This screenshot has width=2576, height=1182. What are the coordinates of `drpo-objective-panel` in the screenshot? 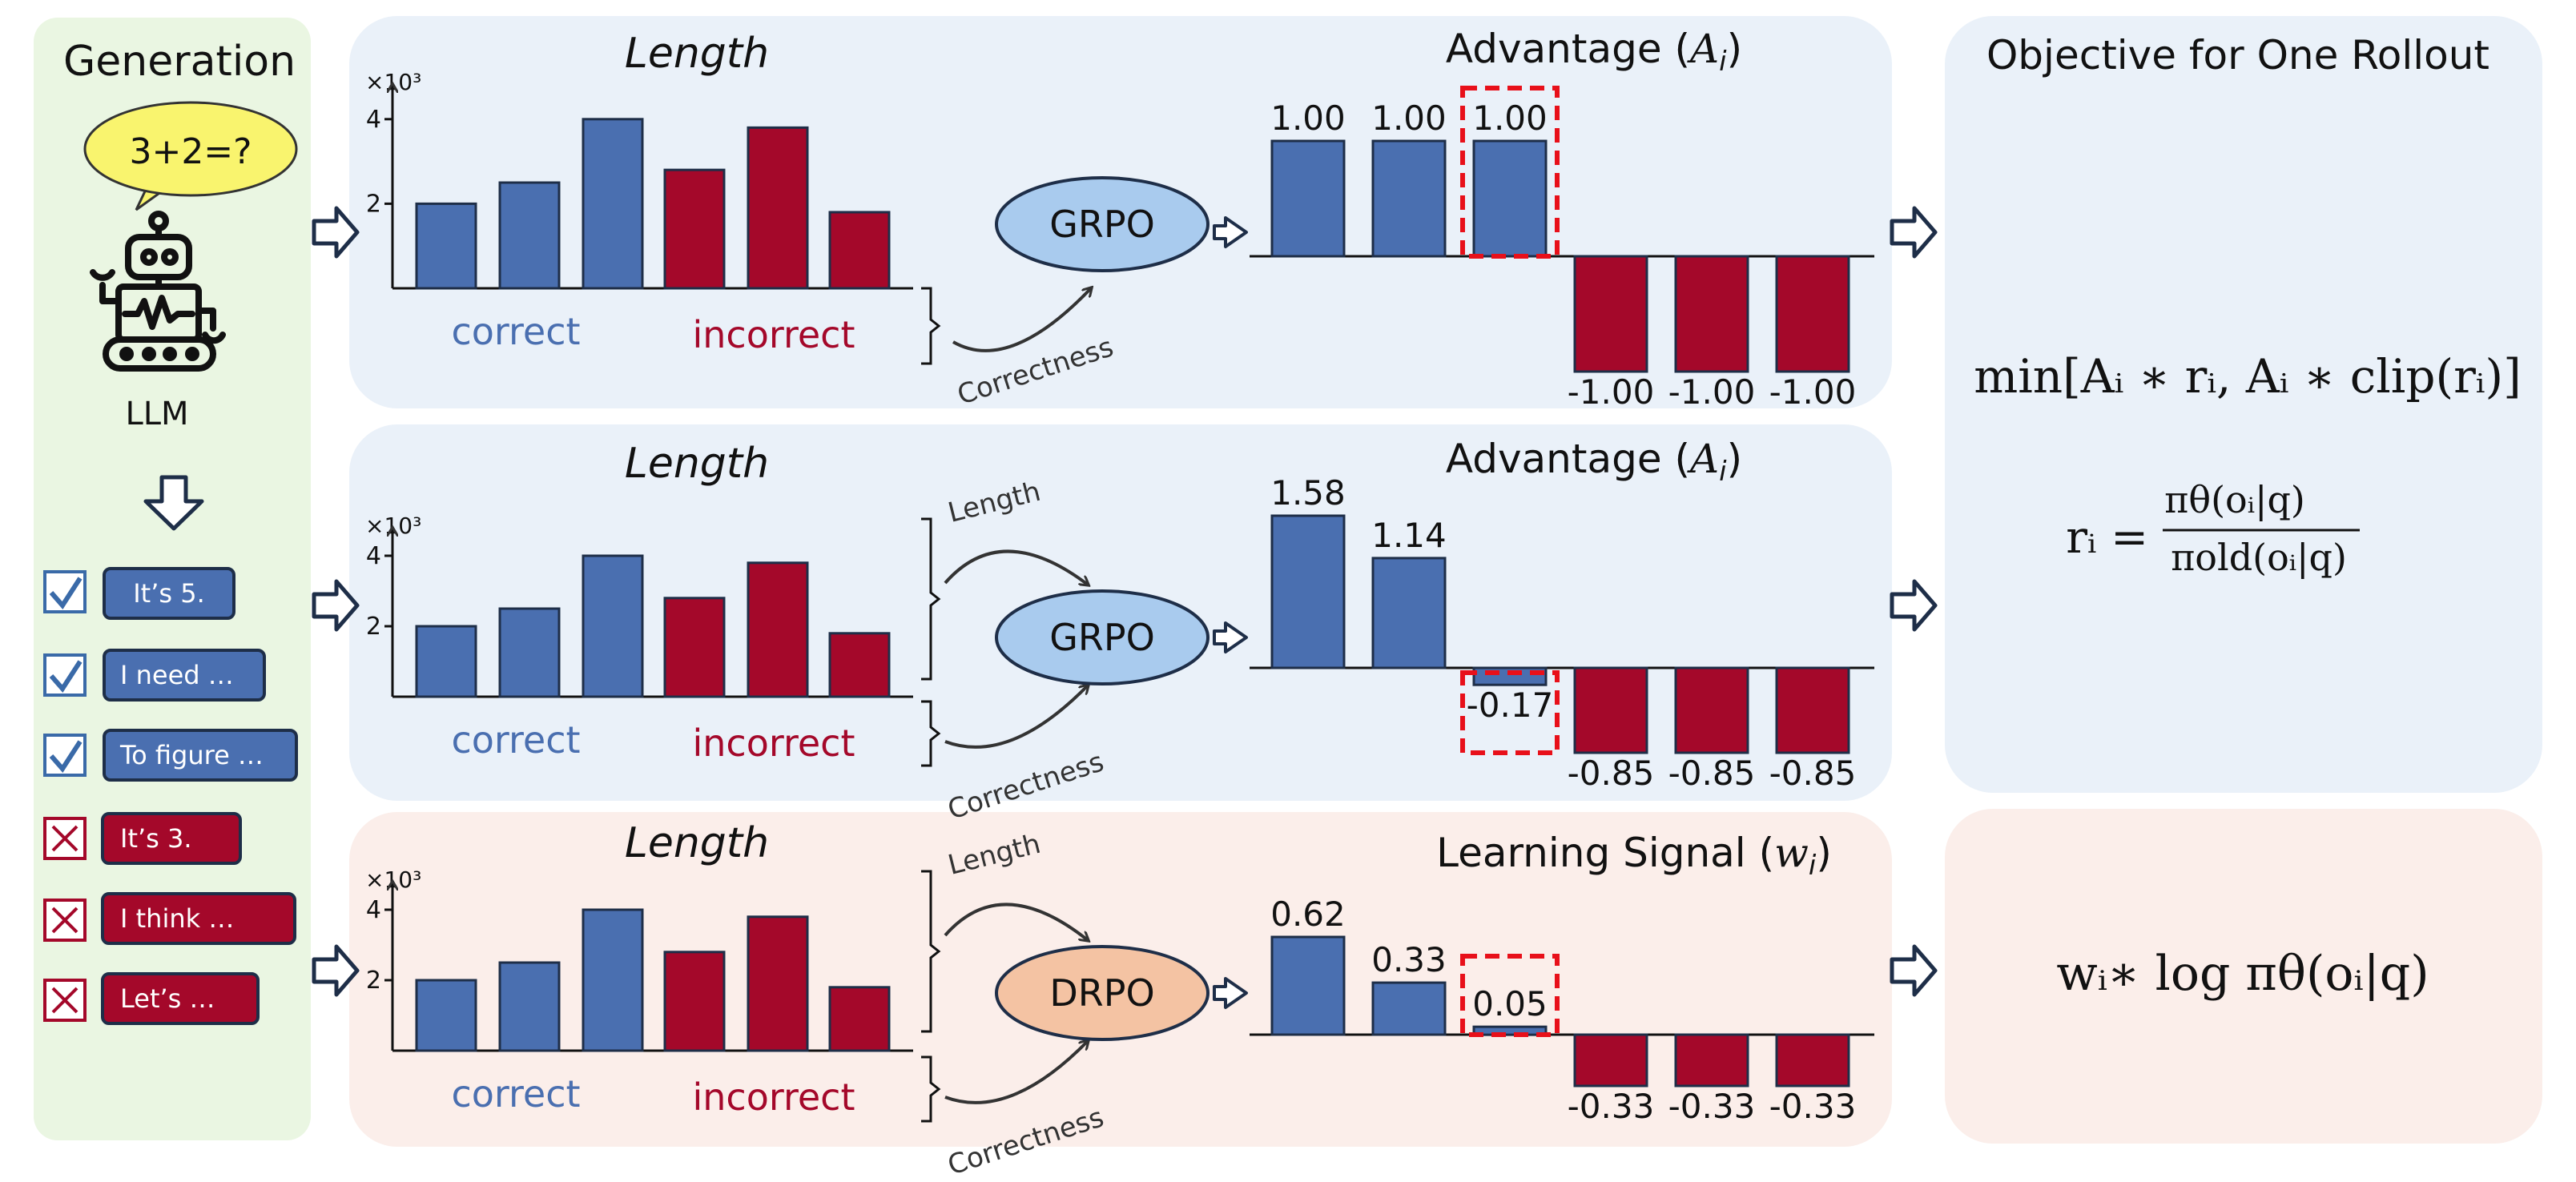 It's located at (2243, 976).